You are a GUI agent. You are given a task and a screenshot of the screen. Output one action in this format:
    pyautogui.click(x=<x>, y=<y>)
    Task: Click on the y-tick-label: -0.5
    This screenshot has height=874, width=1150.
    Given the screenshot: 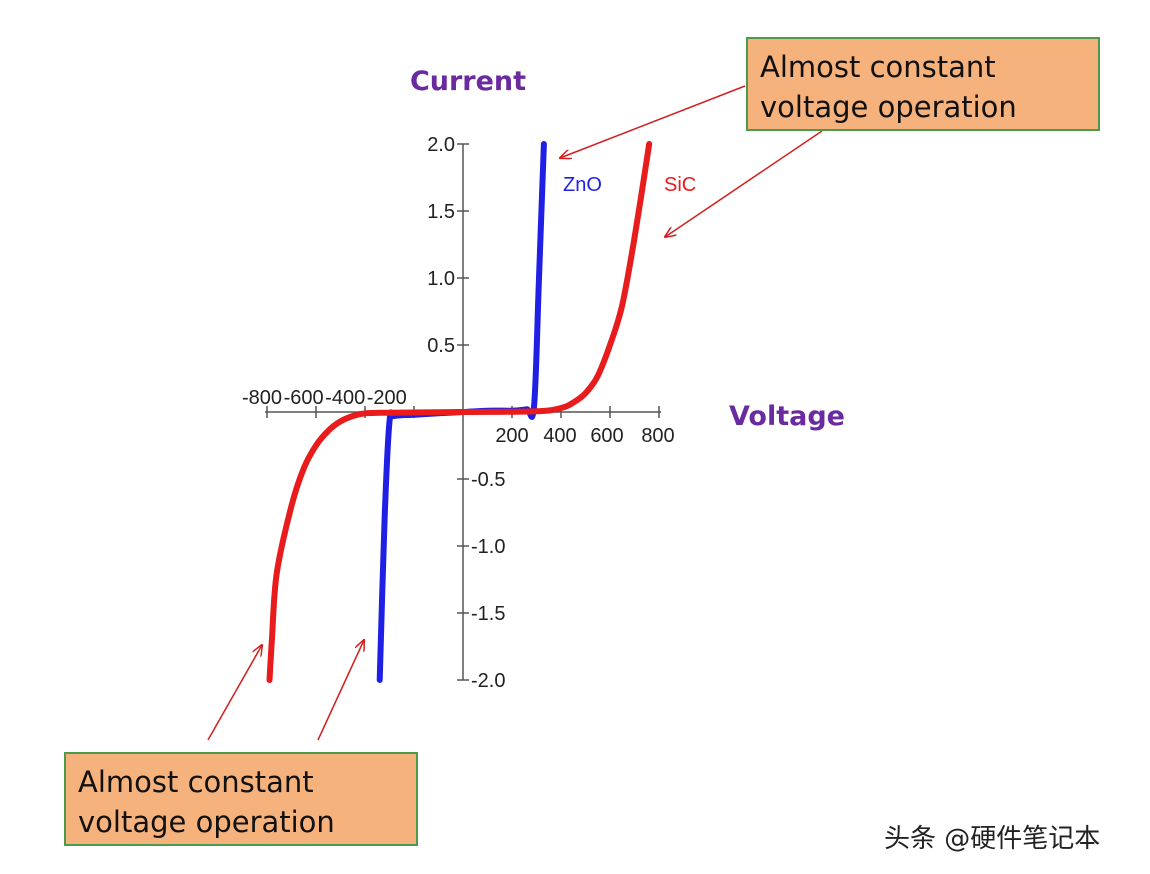 What is the action you would take?
    pyautogui.click(x=488, y=480)
    